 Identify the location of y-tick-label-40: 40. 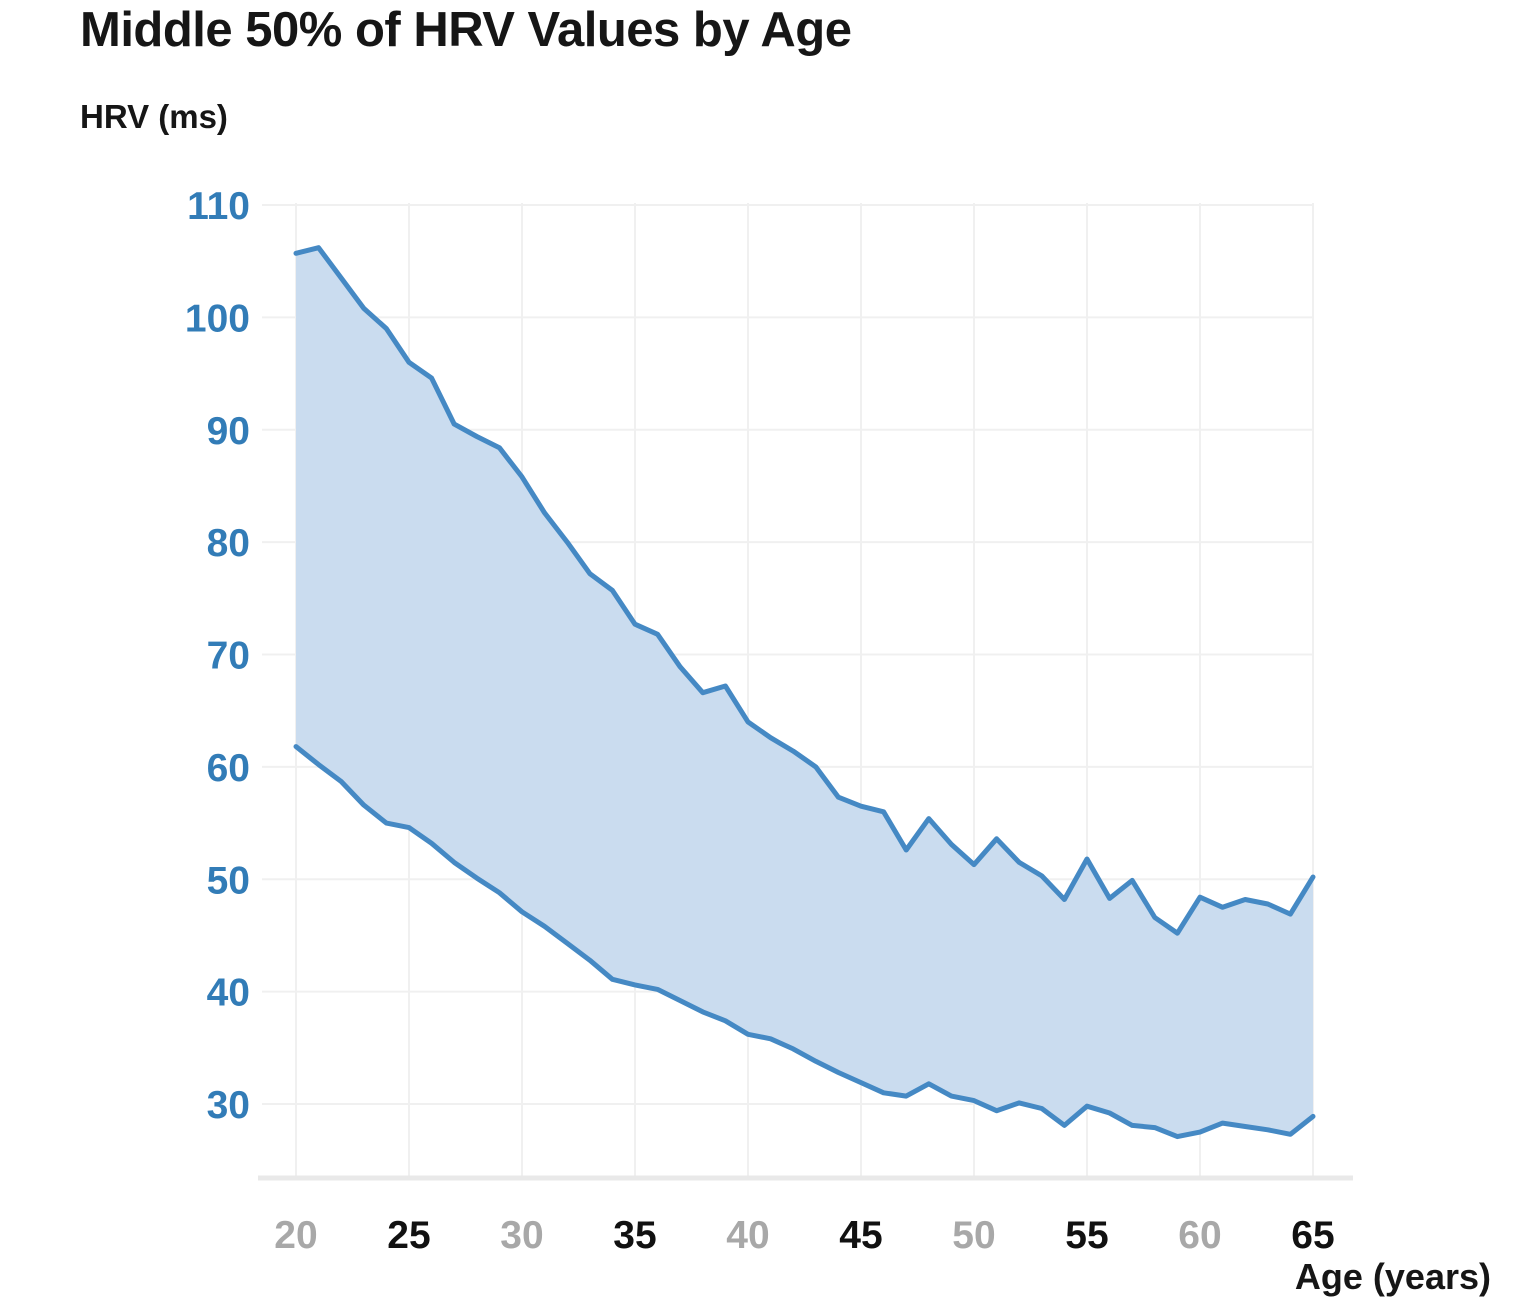
(228, 993).